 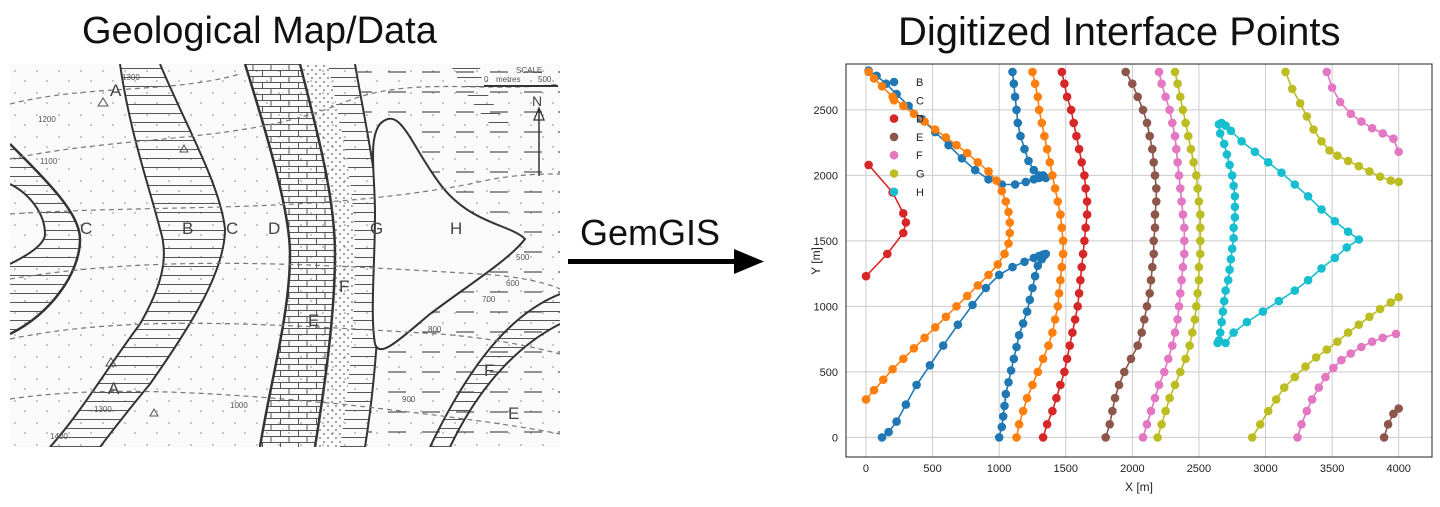 I want to click on series-H, so click(x=1288, y=233).